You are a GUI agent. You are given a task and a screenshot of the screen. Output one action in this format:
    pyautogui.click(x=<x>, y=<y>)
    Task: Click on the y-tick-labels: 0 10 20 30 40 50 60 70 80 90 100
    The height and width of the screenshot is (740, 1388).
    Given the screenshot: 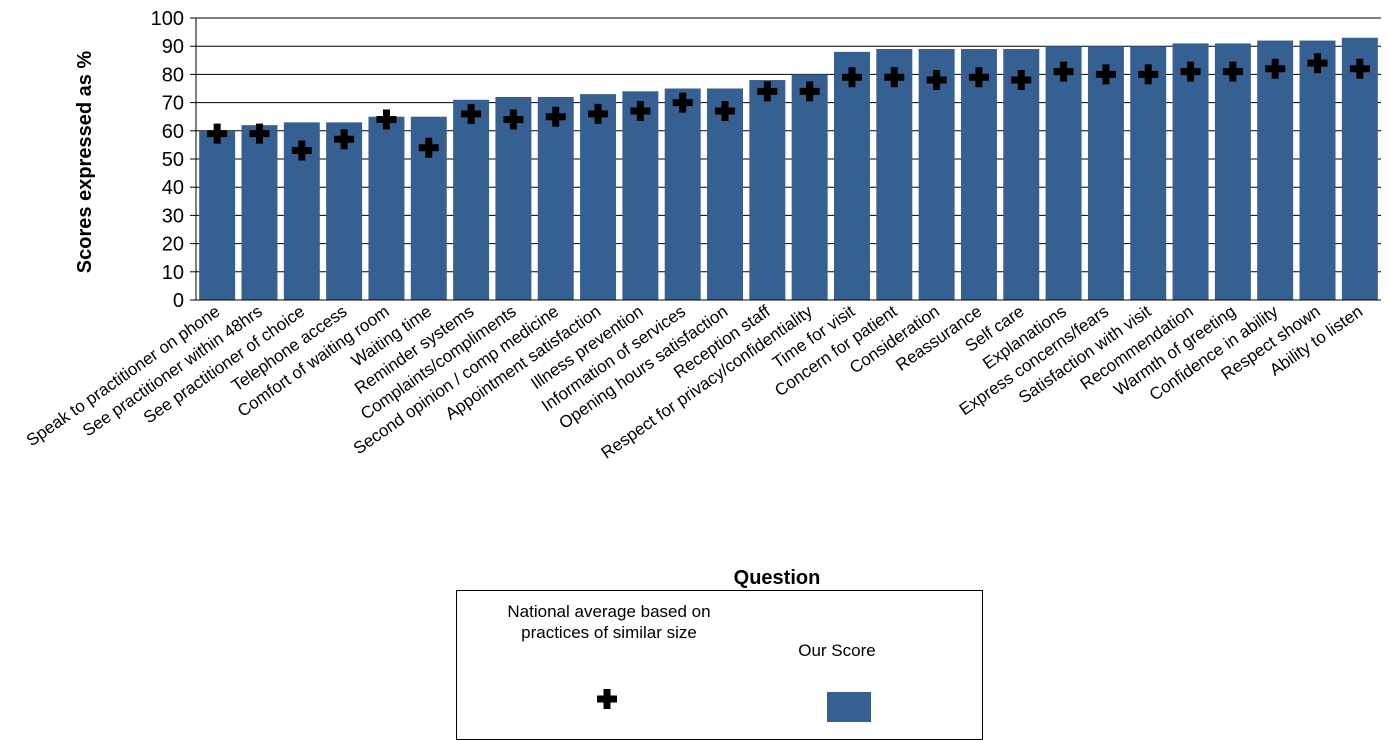 What is the action you would take?
    pyautogui.click(x=167, y=160)
    